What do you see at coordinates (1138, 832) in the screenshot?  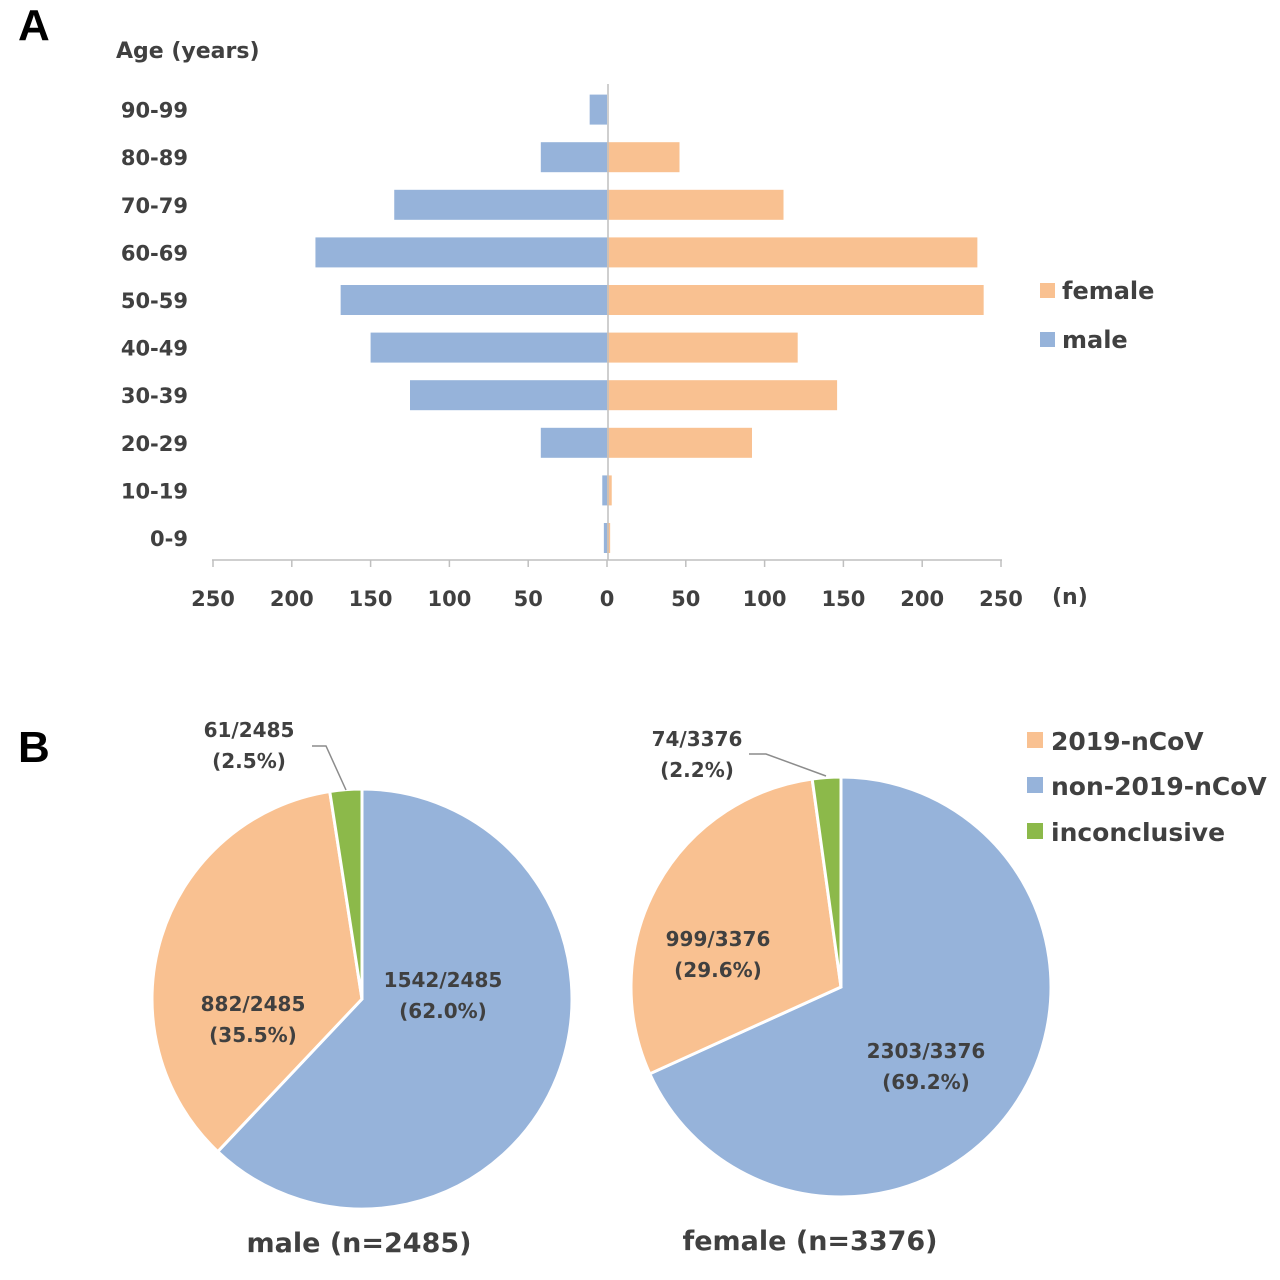 I see `legend-label-inconclusive: inconclusive` at bounding box center [1138, 832].